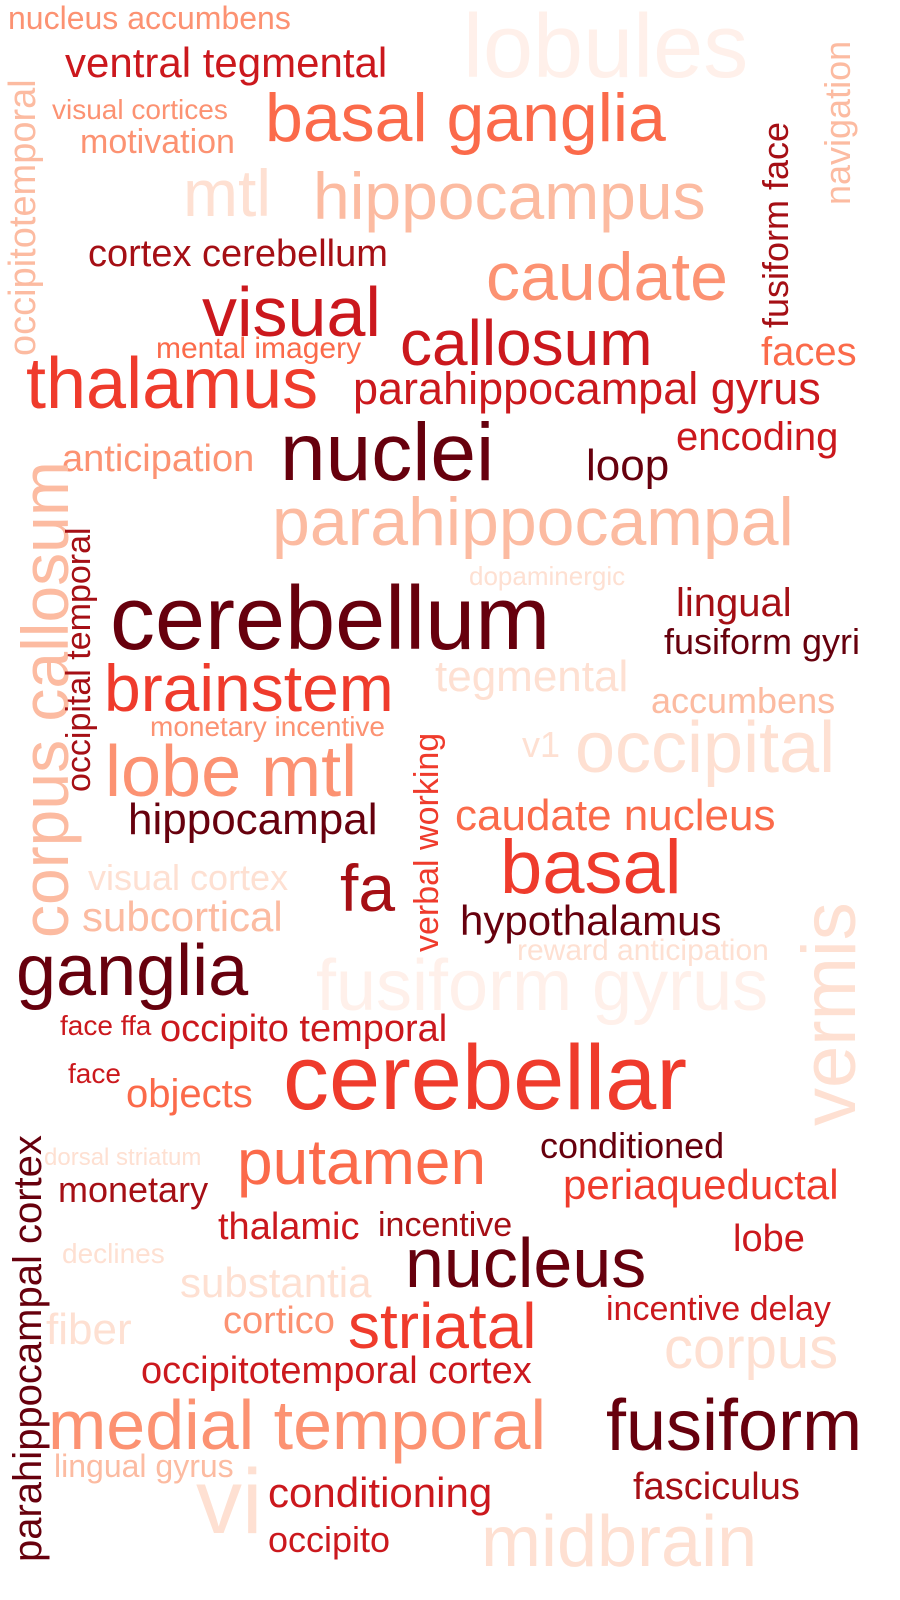 This screenshot has width=900, height=1600. Describe the element at coordinates (591, 920) in the screenshot. I see `word-hypothalamus: hypothalamus` at that location.